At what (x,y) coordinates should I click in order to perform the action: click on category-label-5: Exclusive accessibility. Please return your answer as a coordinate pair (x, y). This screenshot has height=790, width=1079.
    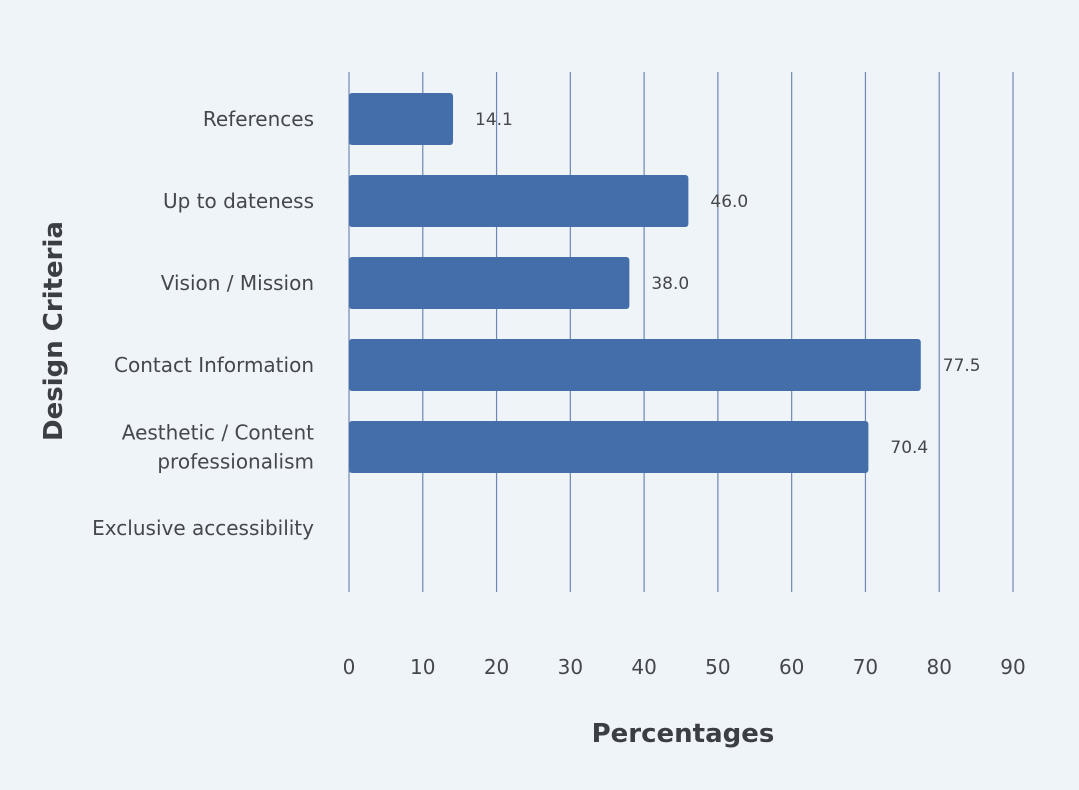
    Looking at the image, I should click on (203, 528).